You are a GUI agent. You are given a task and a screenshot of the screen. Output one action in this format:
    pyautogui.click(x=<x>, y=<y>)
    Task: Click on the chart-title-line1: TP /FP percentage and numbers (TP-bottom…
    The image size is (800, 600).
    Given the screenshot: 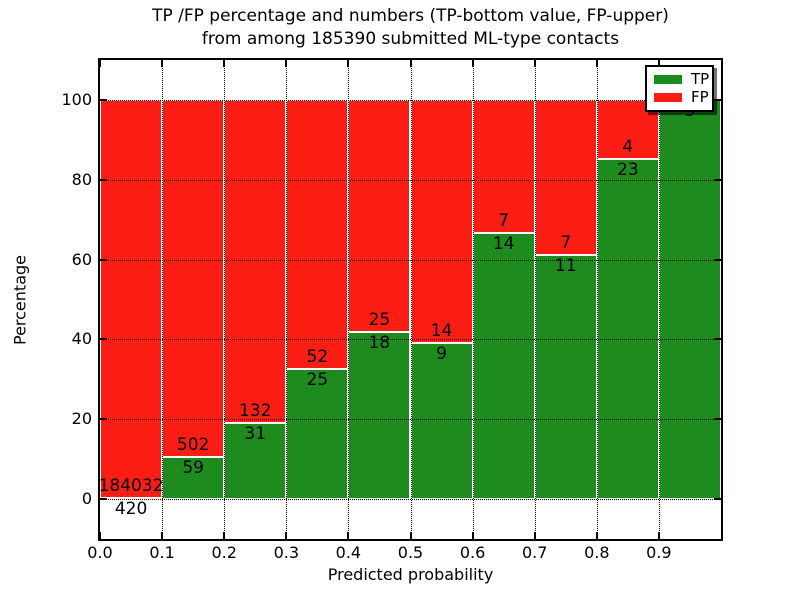 What is the action you would take?
    pyautogui.click(x=410, y=16)
    